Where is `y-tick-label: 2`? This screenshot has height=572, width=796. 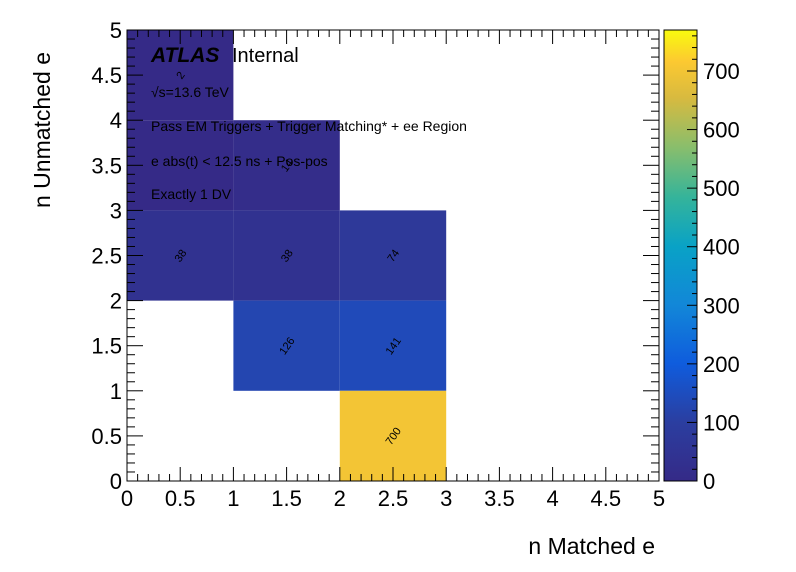
y-tick-label: 2 is located at coordinates (116, 301).